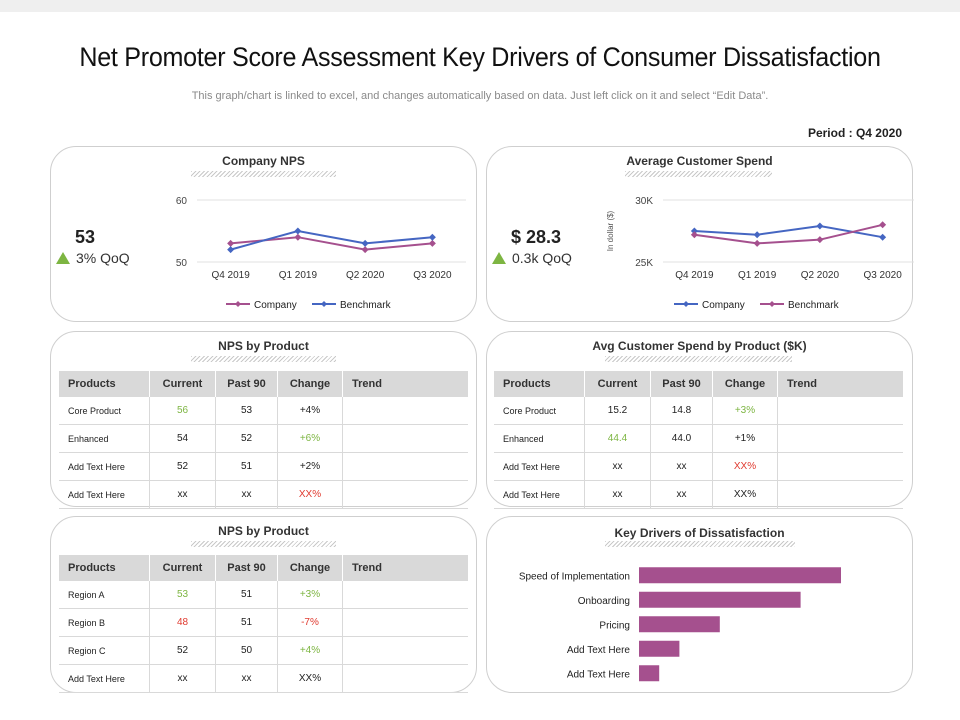 The width and height of the screenshot is (960, 720). I want to click on current-cell: 56, so click(182, 411).